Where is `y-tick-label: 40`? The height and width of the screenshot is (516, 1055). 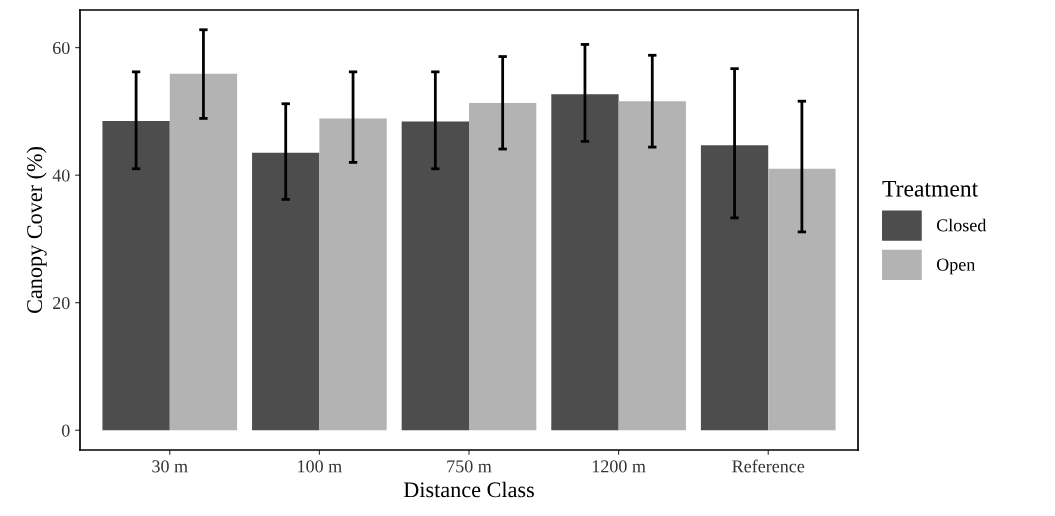
y-tick-label: 40 is located at coordinates (61, 175).